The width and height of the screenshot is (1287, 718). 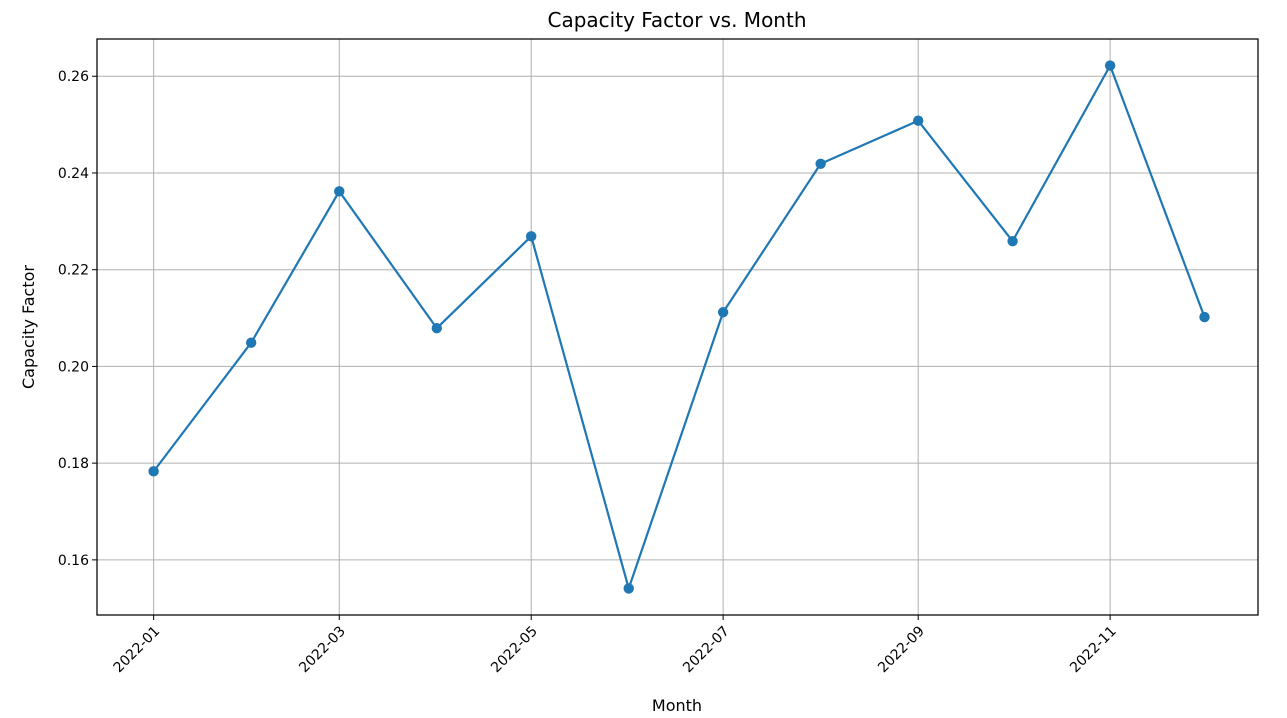 I want to click on y-tick-label: 0.16, so click(x=73, y=561).